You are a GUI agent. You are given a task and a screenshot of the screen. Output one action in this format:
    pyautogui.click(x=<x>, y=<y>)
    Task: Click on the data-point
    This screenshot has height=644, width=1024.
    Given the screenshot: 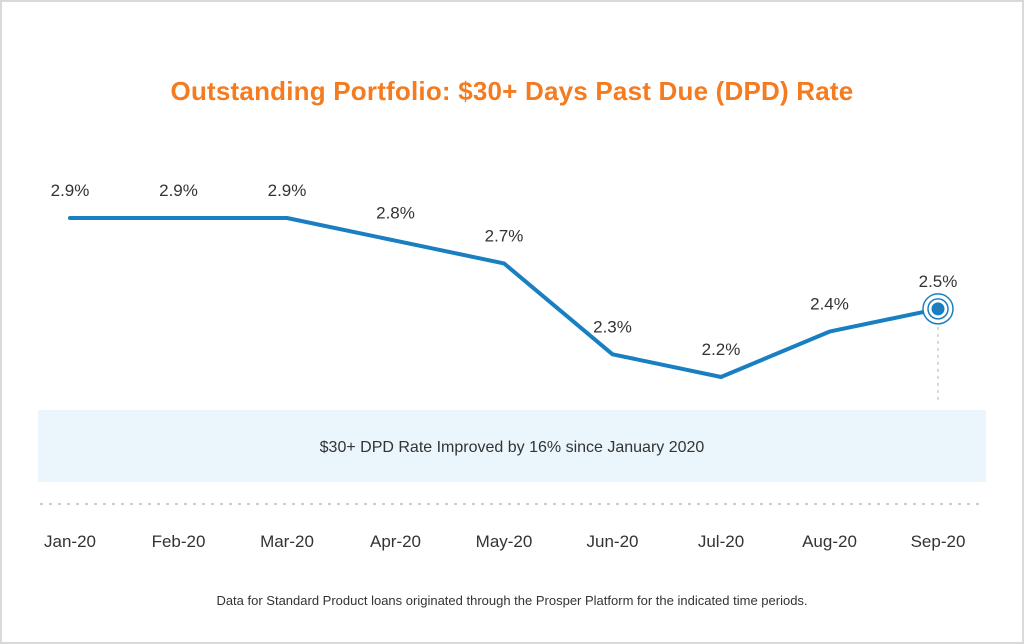 What is the action you would take?
    pyautogui.click(x=938, y=309)
    